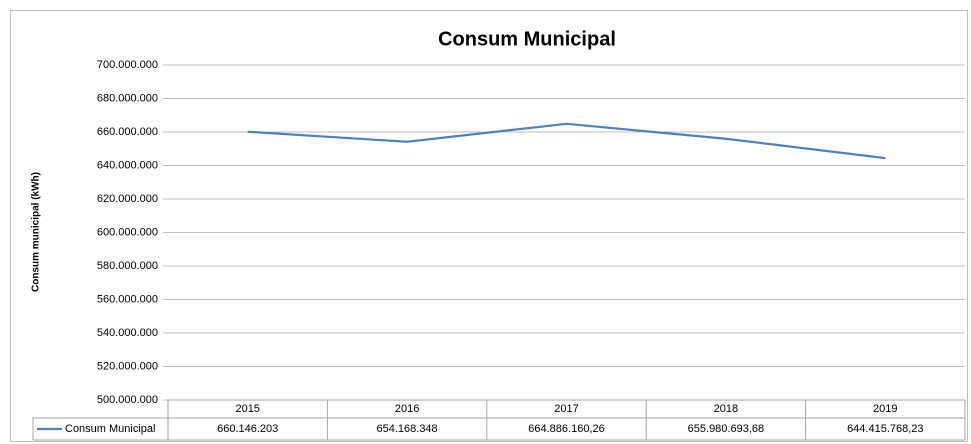  Describe the element at coordinates (127, 333) in the screenshot. I see `y-tick-label: 540.000.000` at that location.